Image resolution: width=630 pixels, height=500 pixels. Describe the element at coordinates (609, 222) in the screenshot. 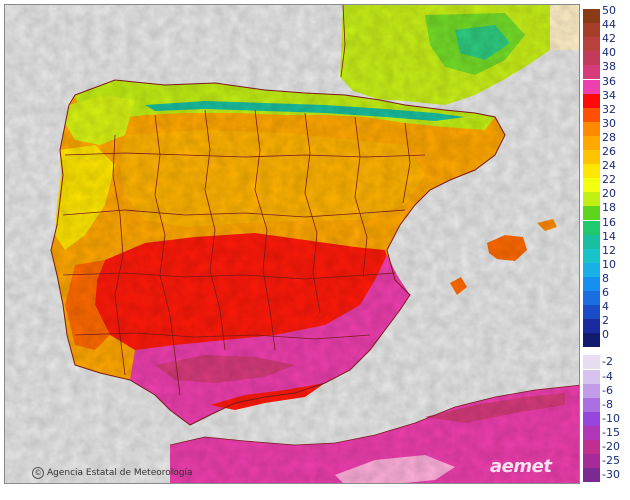

I see `legend-label: 16` at that location.